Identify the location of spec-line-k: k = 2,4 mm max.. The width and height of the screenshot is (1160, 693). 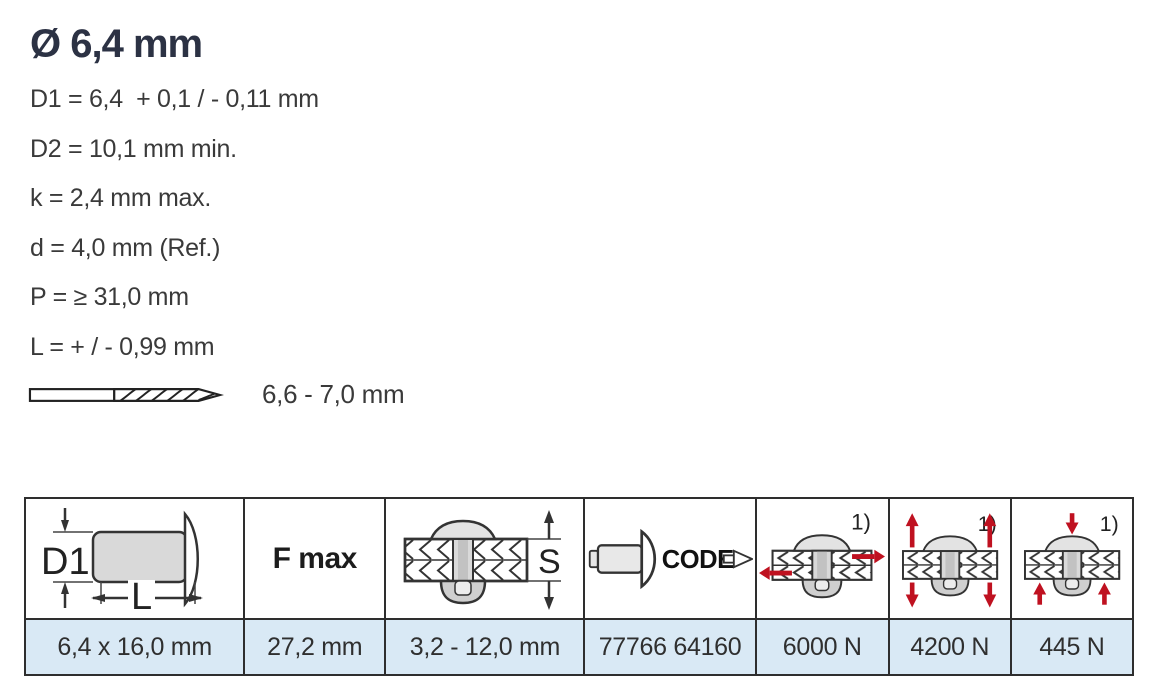
(120, 198).